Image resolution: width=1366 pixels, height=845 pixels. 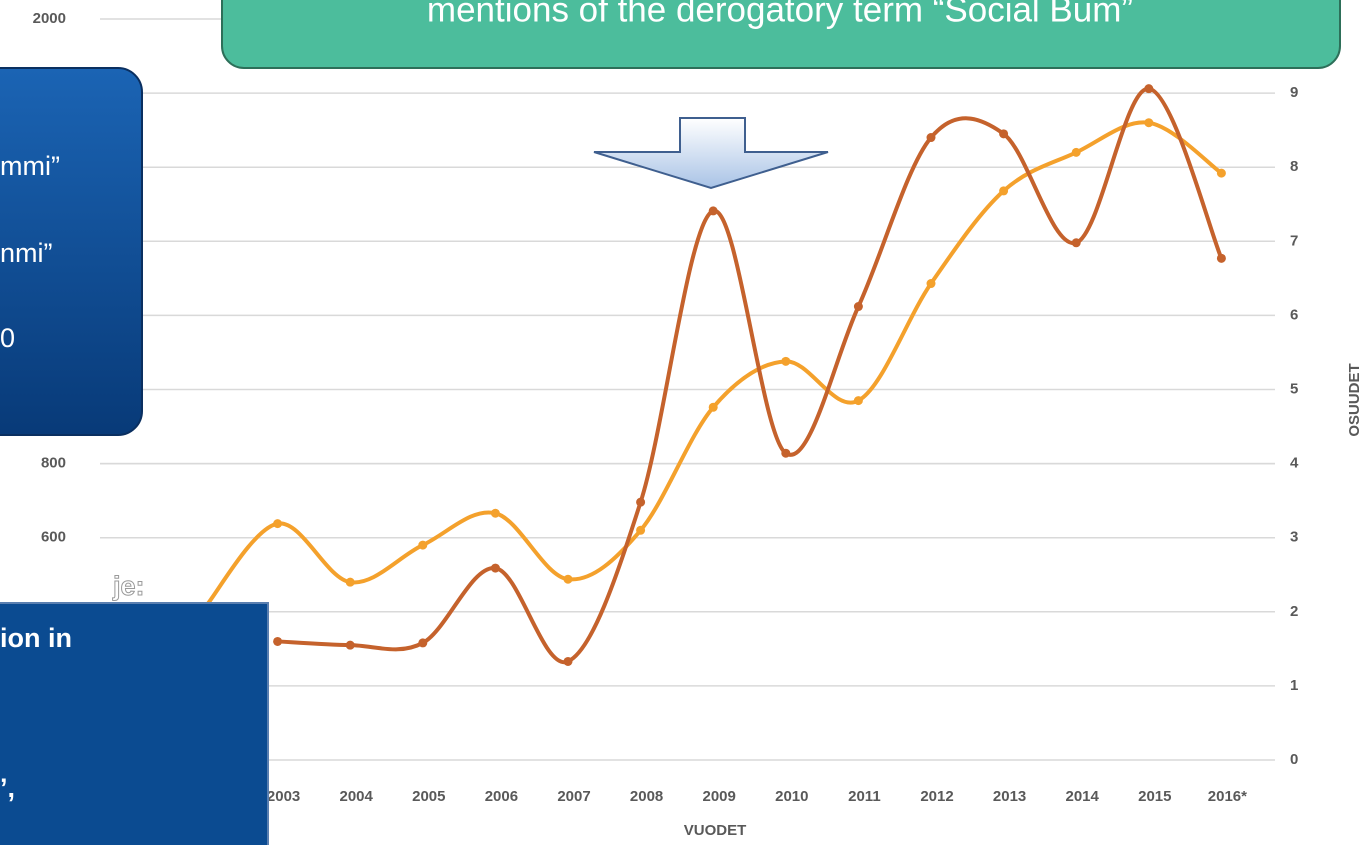 I want to click on left-box-line: mmi”, so click(x=30, y=166).